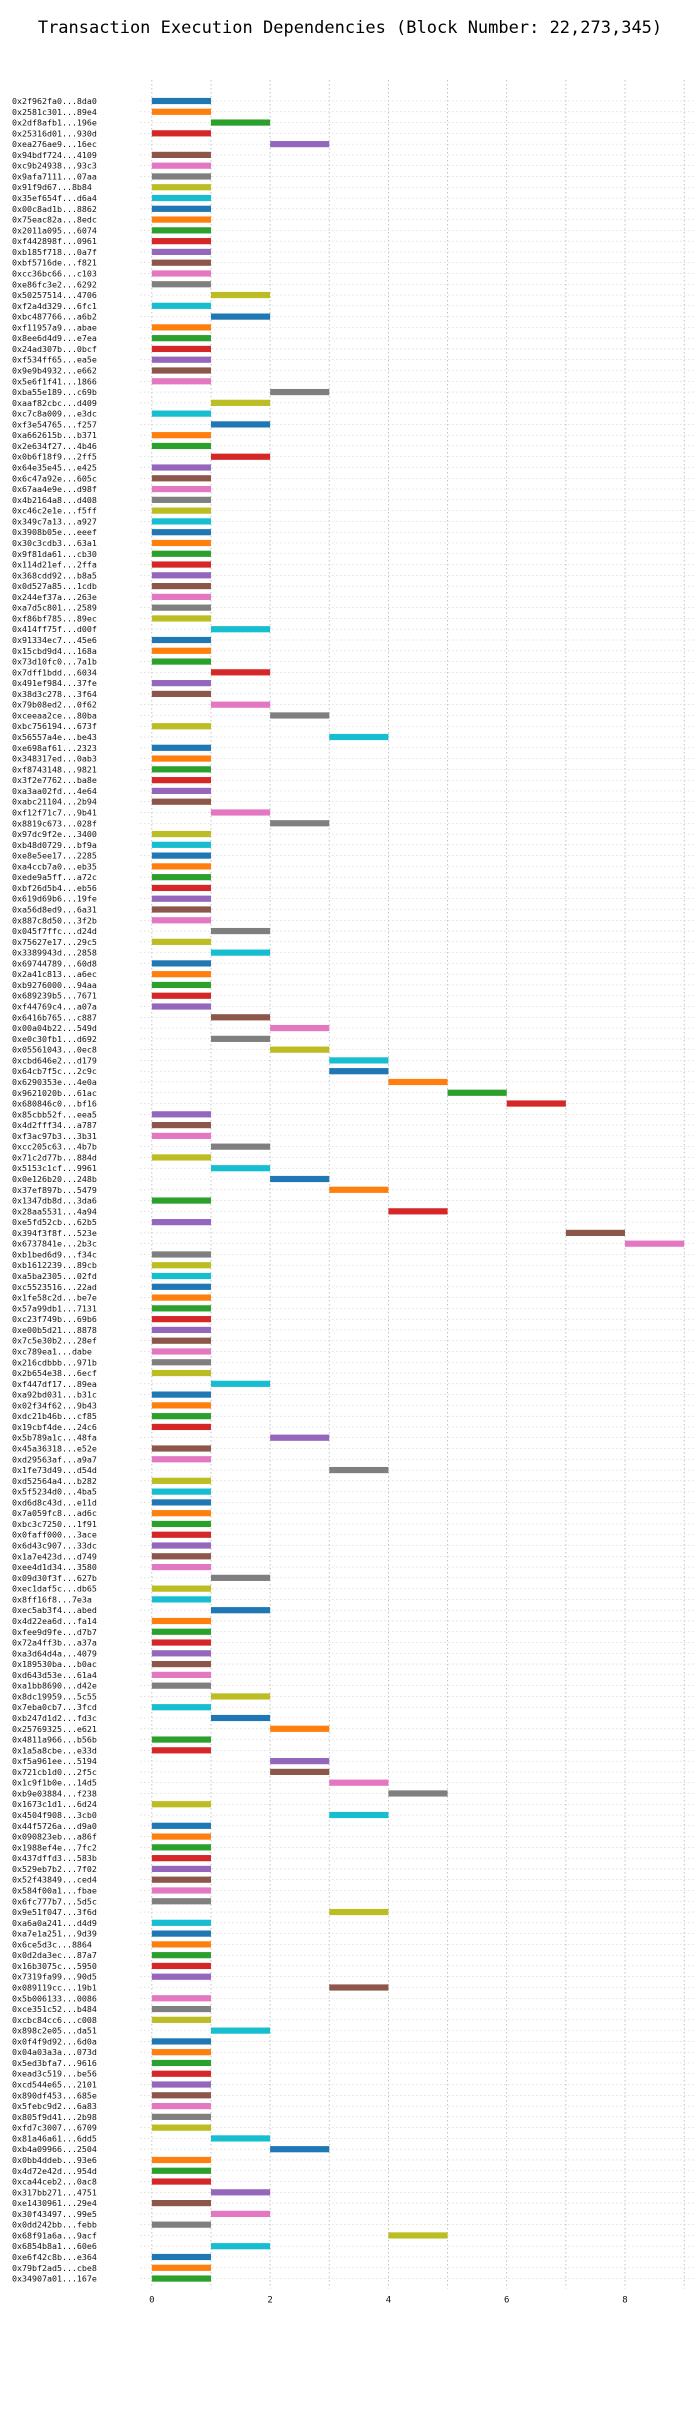 This screenshot has width=700, height=2436. What do you see at coordinates (54, 1459) in the screenshot?
I see `transaction-label: 0xd29563af...a9a7` at bounding box center [54, 1459].